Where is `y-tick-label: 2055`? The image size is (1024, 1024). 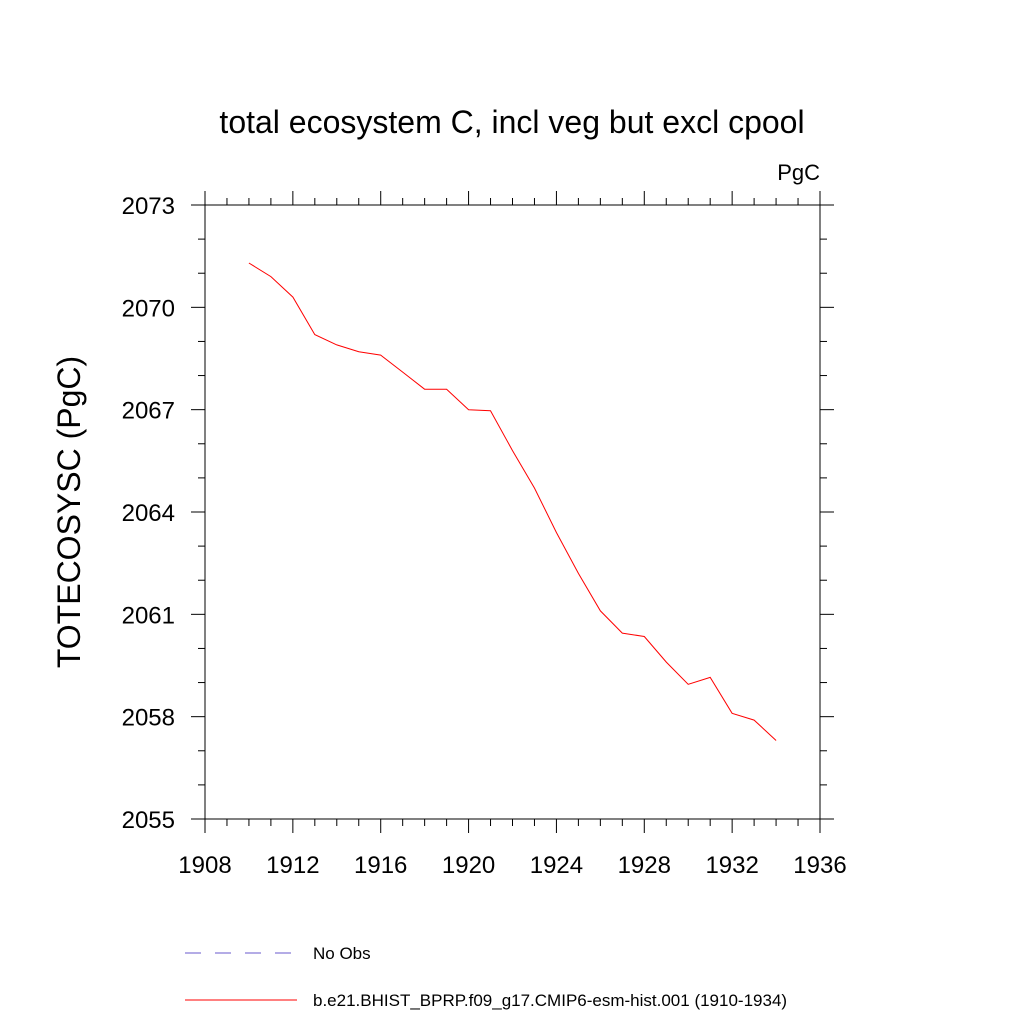 y-tick-label: 2055 is located at coordinates (148, 820).